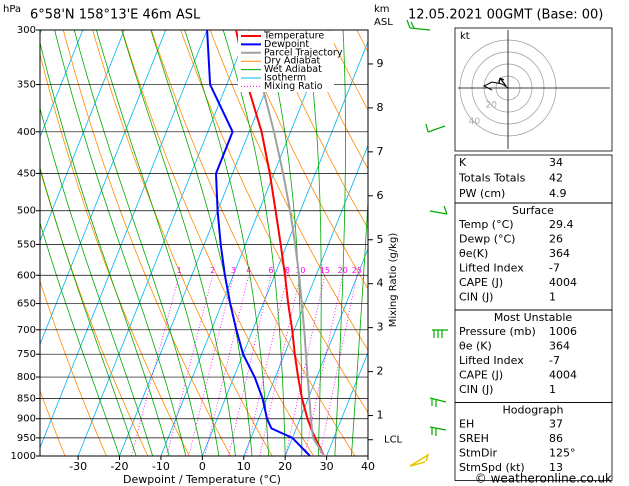  I want to click on mixing-ratio-label: 8, so click(287, 270).